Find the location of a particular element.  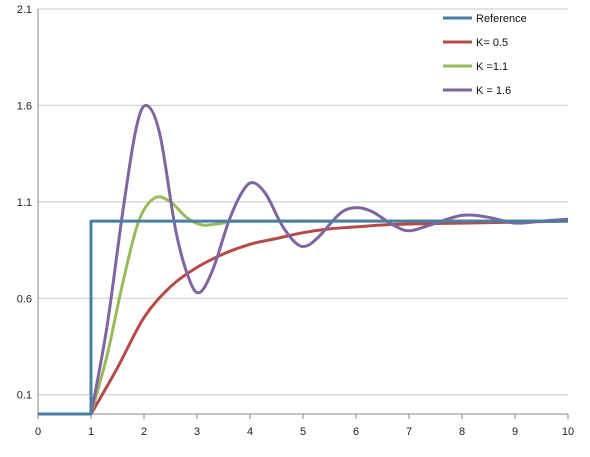

x-tick-label: 2 is located at coordinates (144, 432).